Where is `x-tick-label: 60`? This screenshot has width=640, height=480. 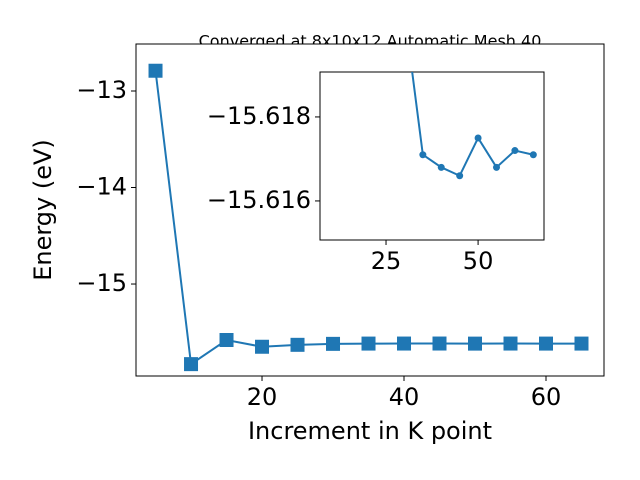
x-tick-label: 60 is located at coordinates (546, 397).